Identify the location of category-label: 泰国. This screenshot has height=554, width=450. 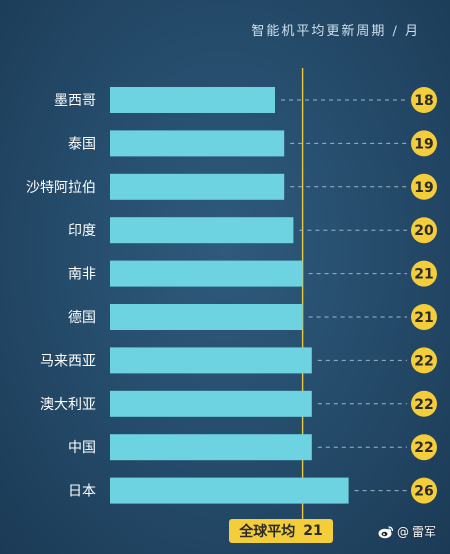
(82, 144).